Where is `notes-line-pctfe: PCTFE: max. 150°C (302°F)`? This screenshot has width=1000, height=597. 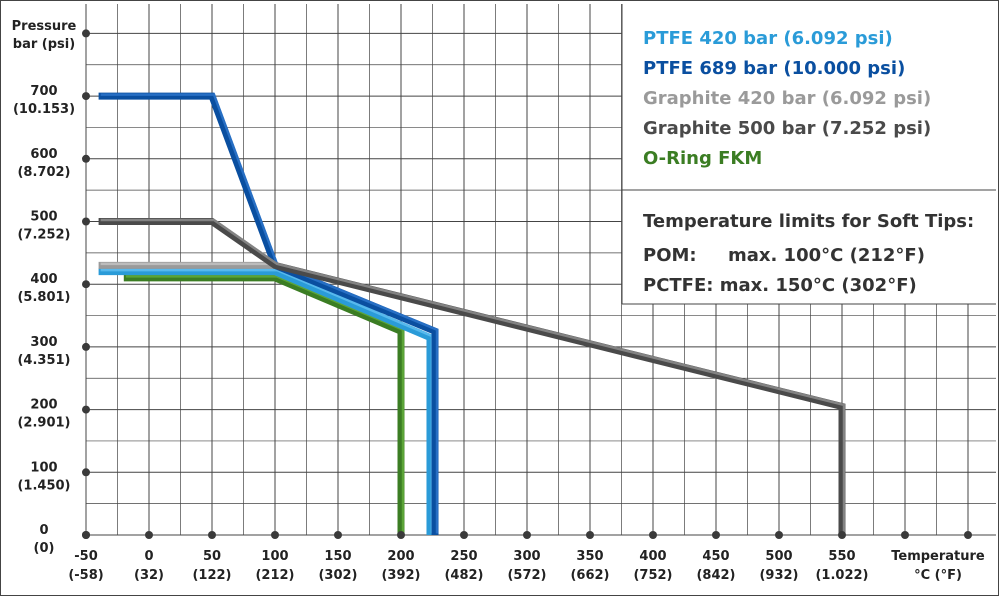
notes-line-pctfe: PCTFE: max. 150°C (302°F) is located at coordinates (780, 285).